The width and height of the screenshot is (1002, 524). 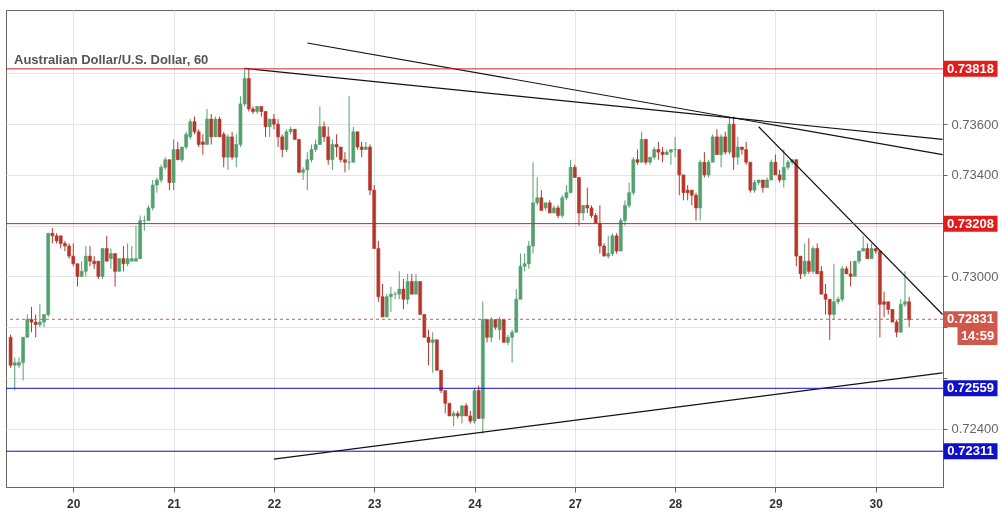 What do you see at coordinates (970, 223) in the screenshot?
I see `ref-line-label: 0.73208` at bounding box center [970, 223].